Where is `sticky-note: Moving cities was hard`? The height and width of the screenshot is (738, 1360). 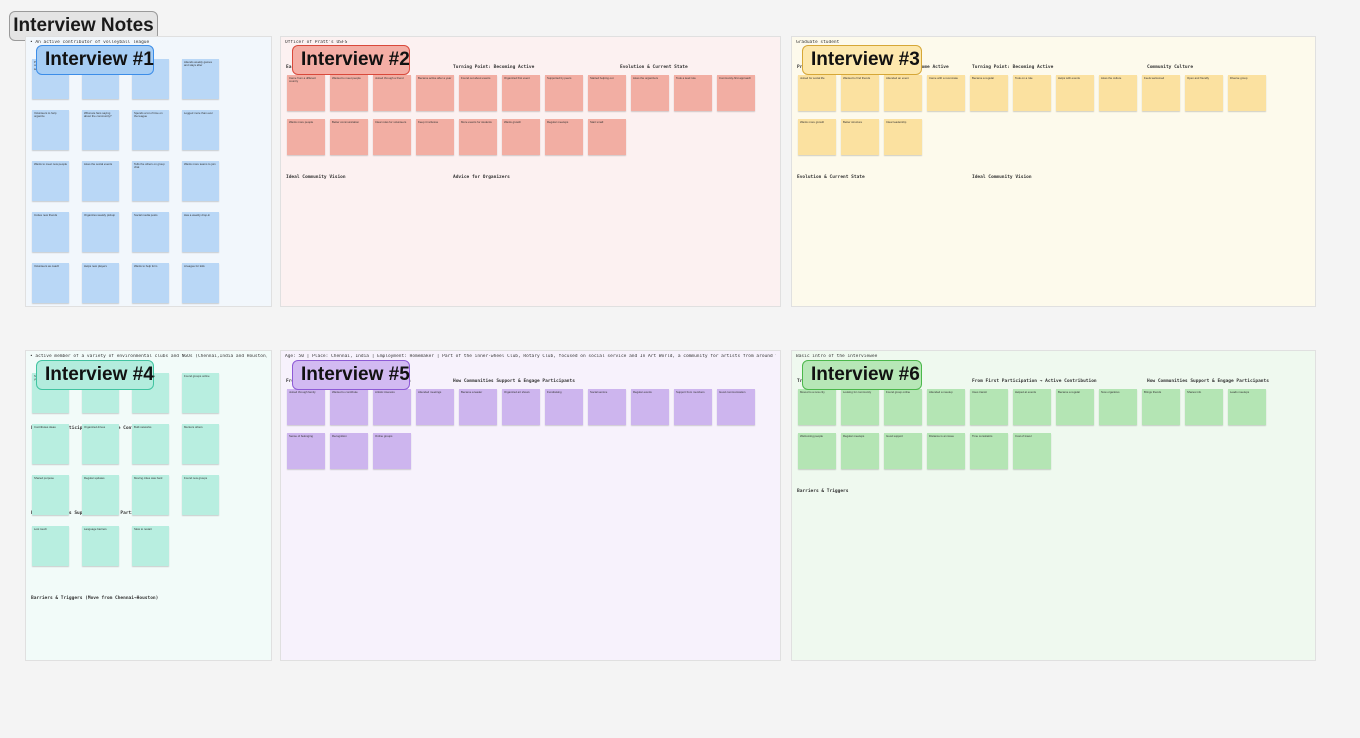 sticky-note: Moving cities was hard is located at coordinates (150, 495).